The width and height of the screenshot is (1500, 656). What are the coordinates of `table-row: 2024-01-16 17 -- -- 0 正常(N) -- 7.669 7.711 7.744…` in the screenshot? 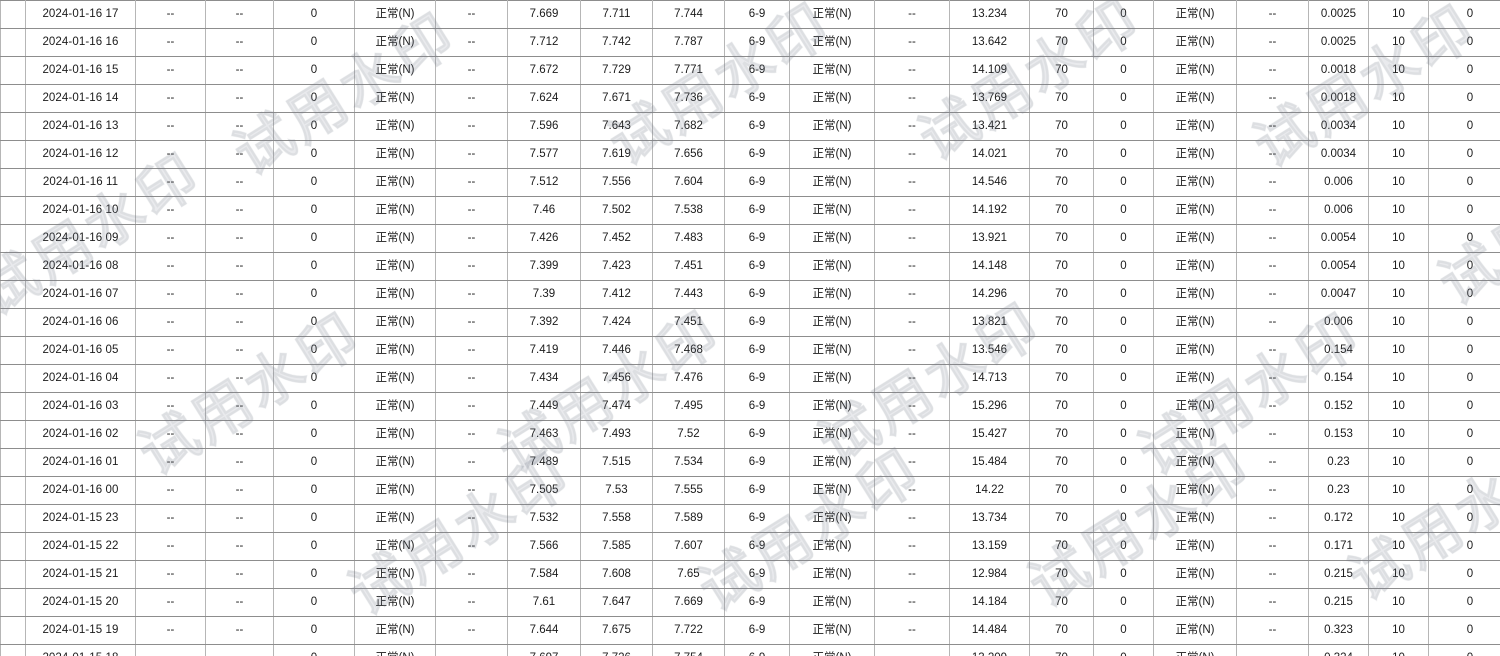 It's located at (750, 14).